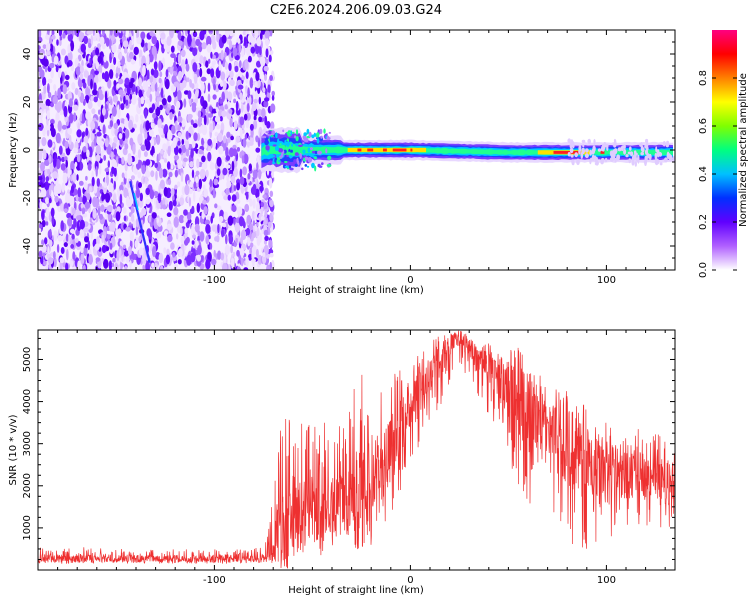  What do you see at coordinates (703, 126) in the screenshot?
I see `colorbar-tick-label: 0.6` at bounding box center [703, 126].